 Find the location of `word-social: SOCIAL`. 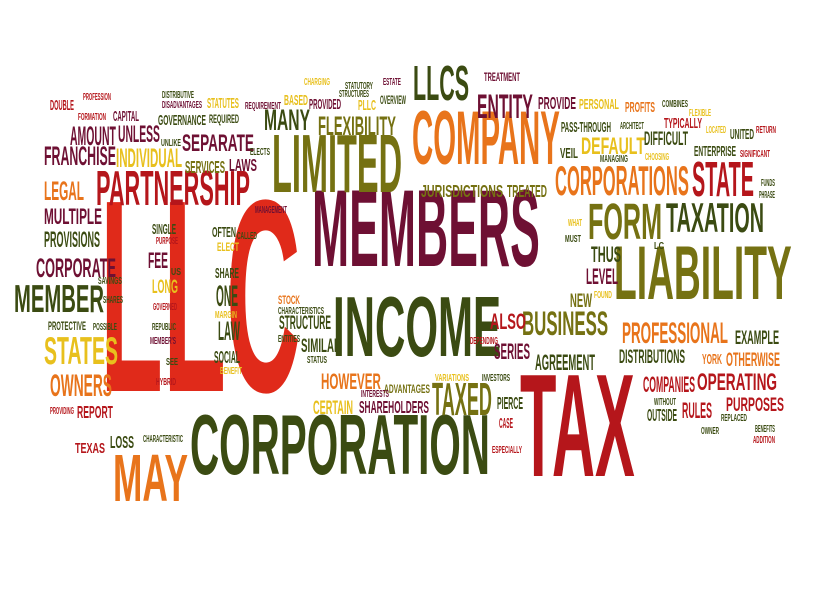

word-social: SOCIAL is located at coordinates (227, 357).